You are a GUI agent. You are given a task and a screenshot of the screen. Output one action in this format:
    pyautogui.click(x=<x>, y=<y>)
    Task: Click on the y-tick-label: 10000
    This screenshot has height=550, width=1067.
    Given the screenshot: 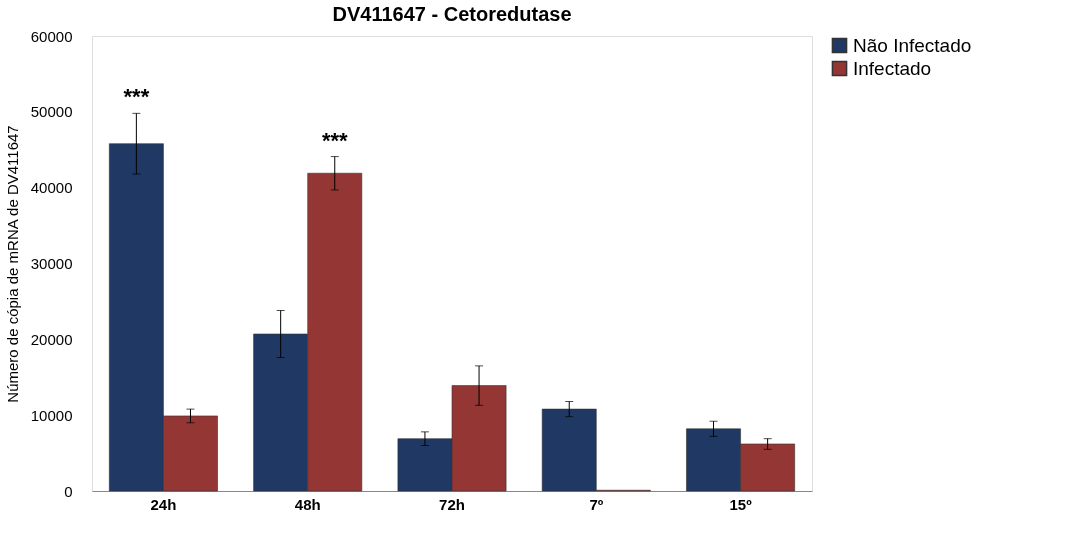 What is the action you would take?
    pyautogui.click(x=51, y=415)
    